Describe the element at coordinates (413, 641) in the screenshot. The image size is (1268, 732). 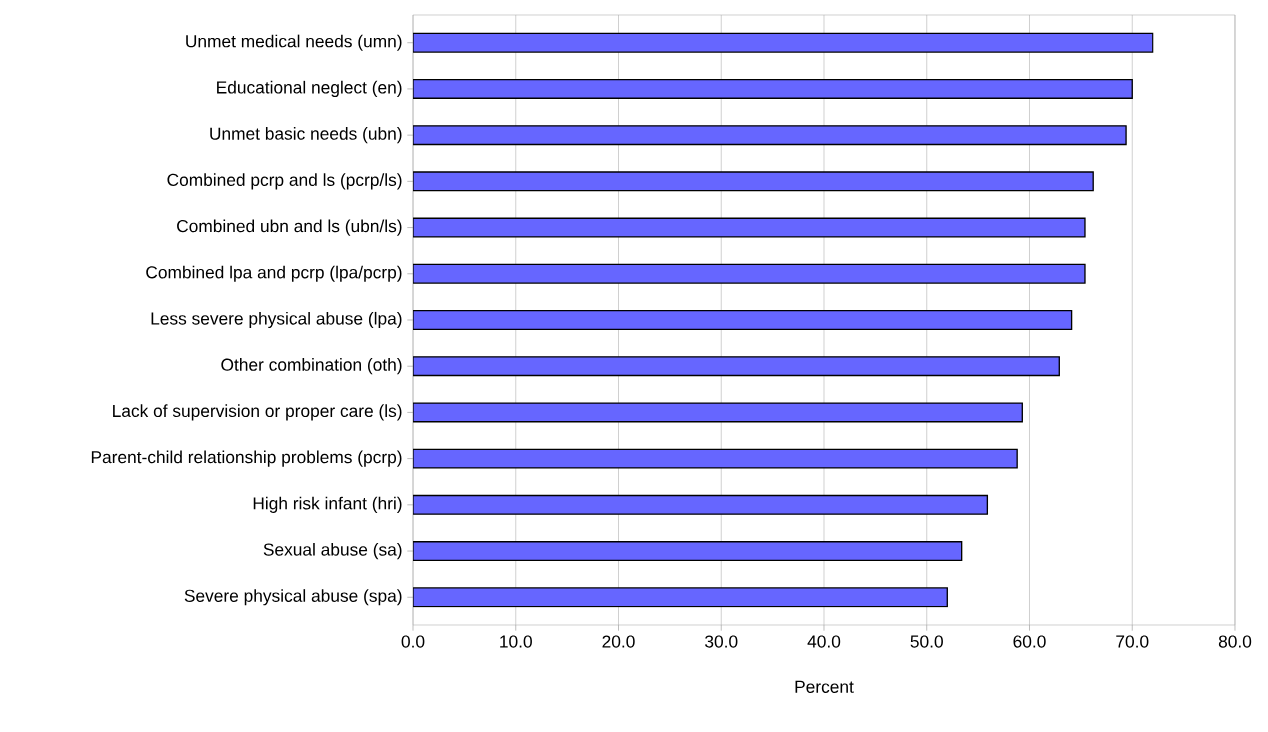
I see `x-tick-label: 0.0` at that location.